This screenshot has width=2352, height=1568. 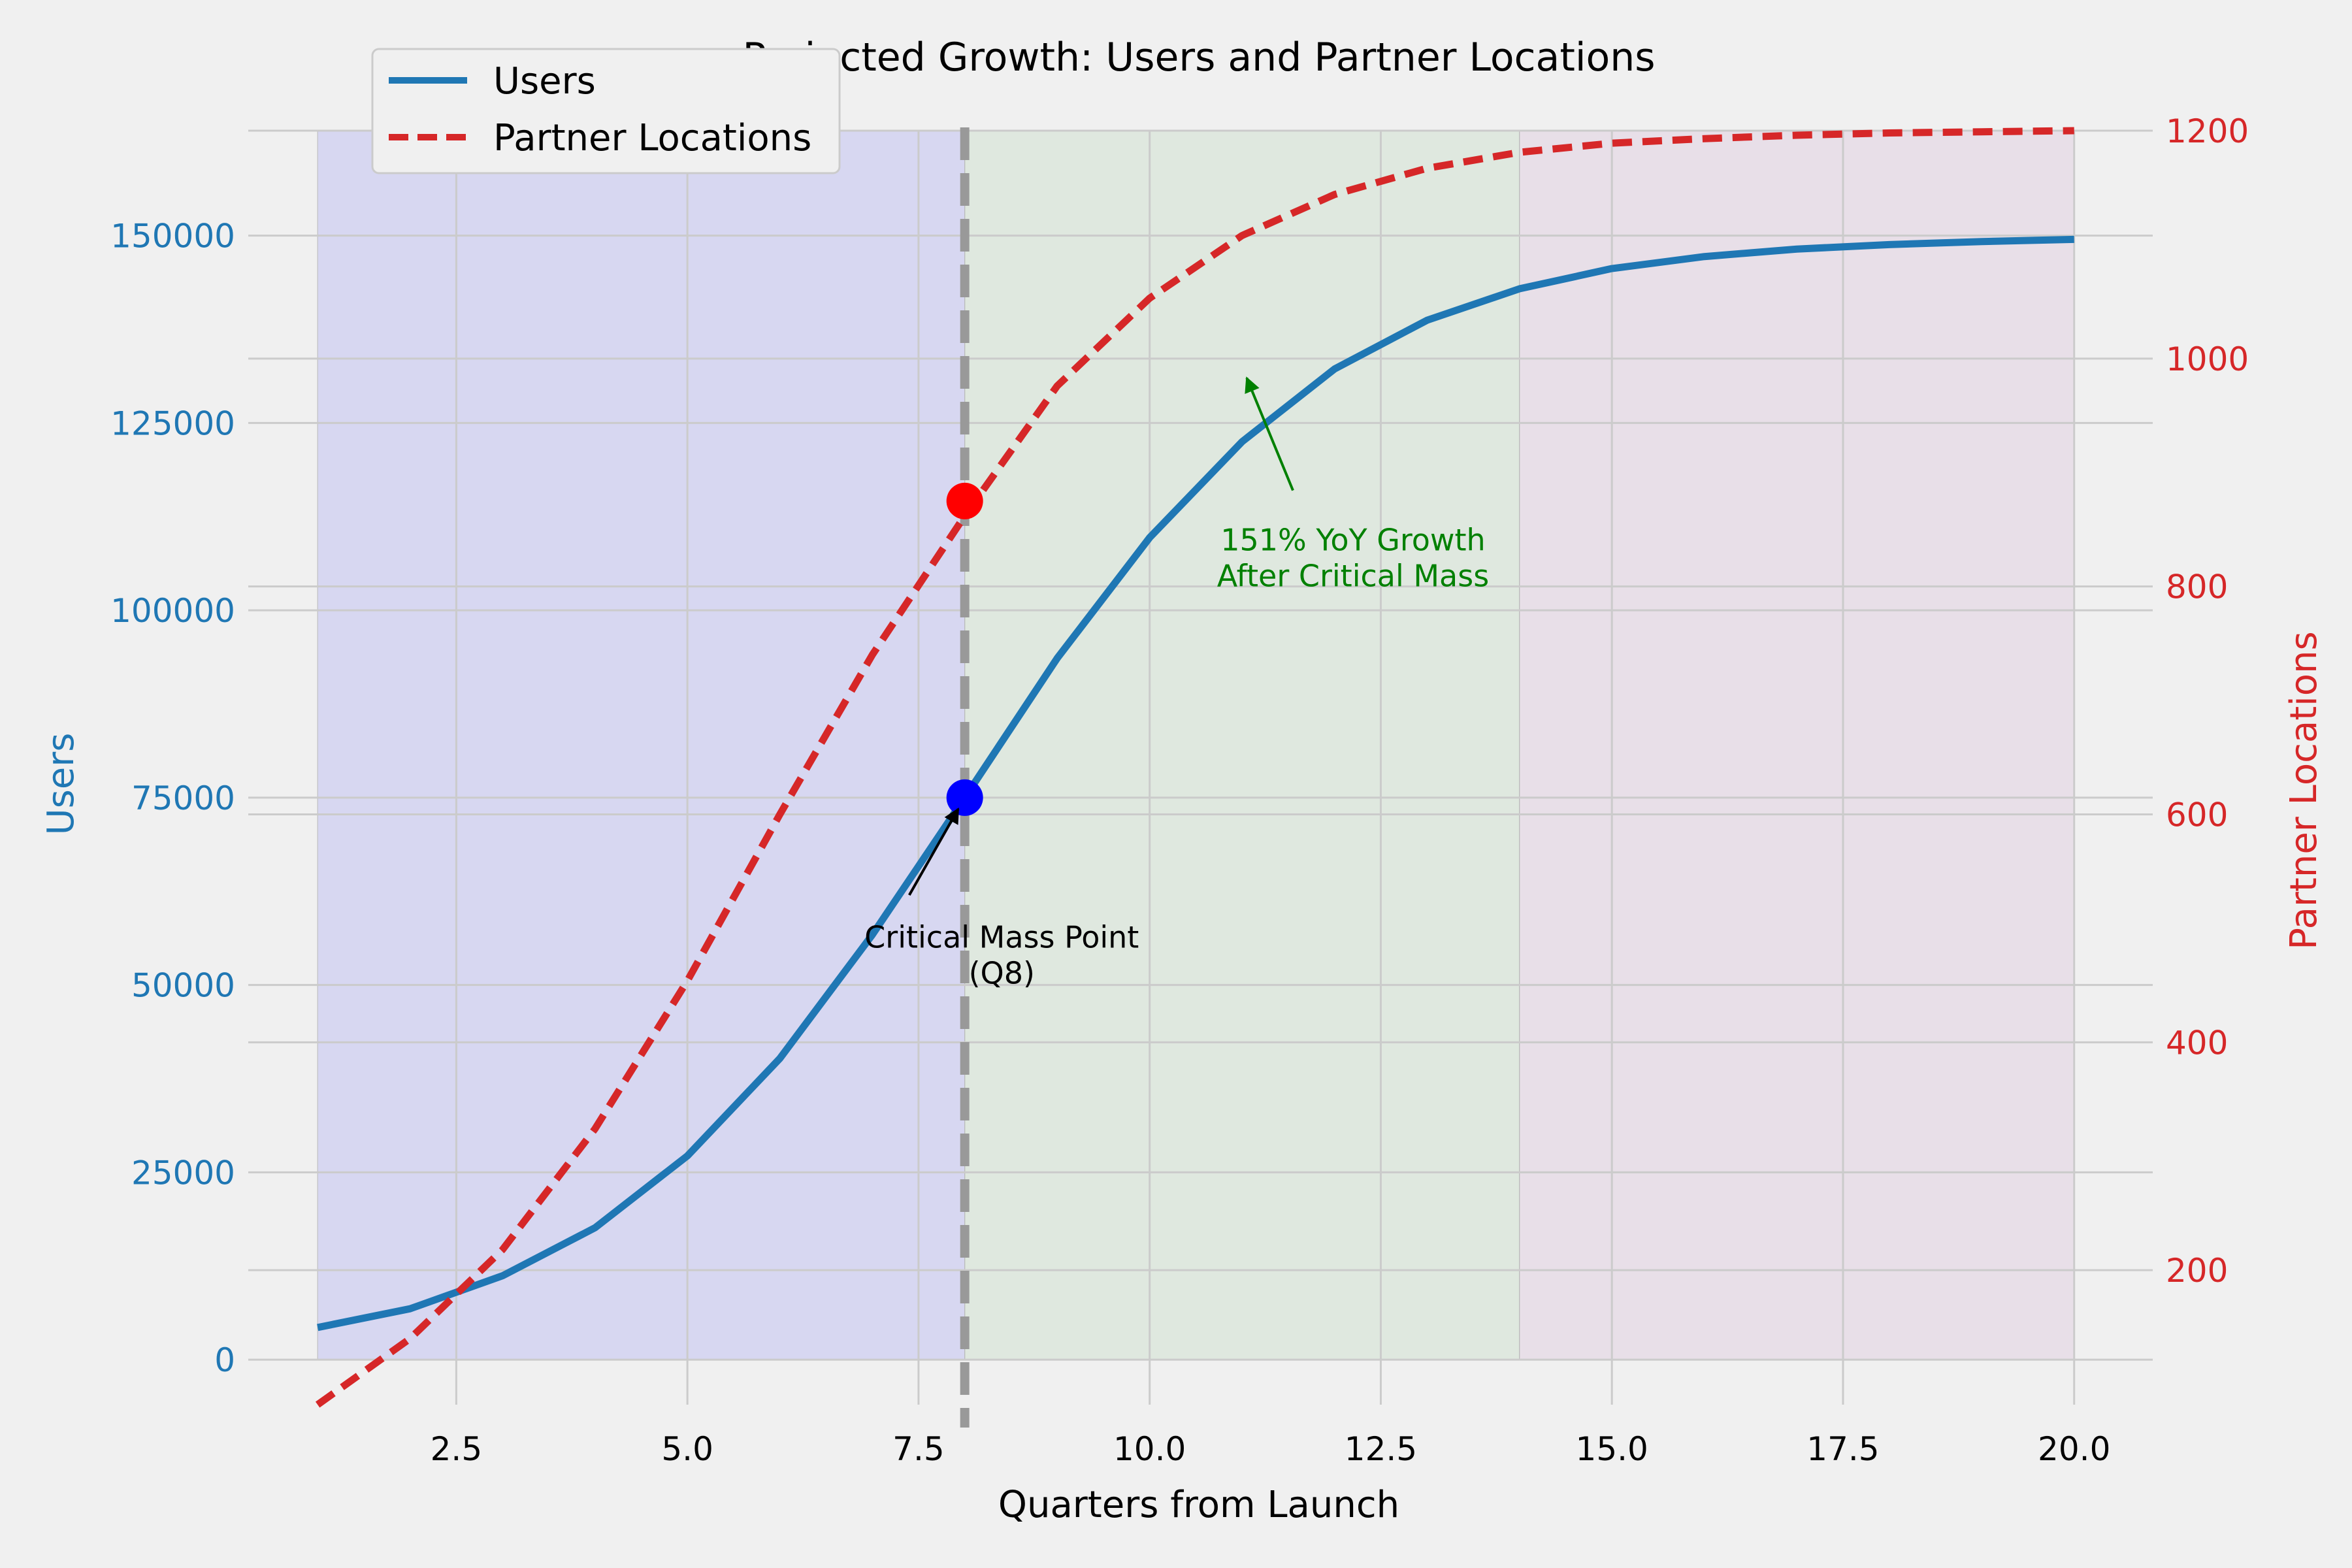 I want to click on legend: Users Partner Locations, so click(x=606, y=111).